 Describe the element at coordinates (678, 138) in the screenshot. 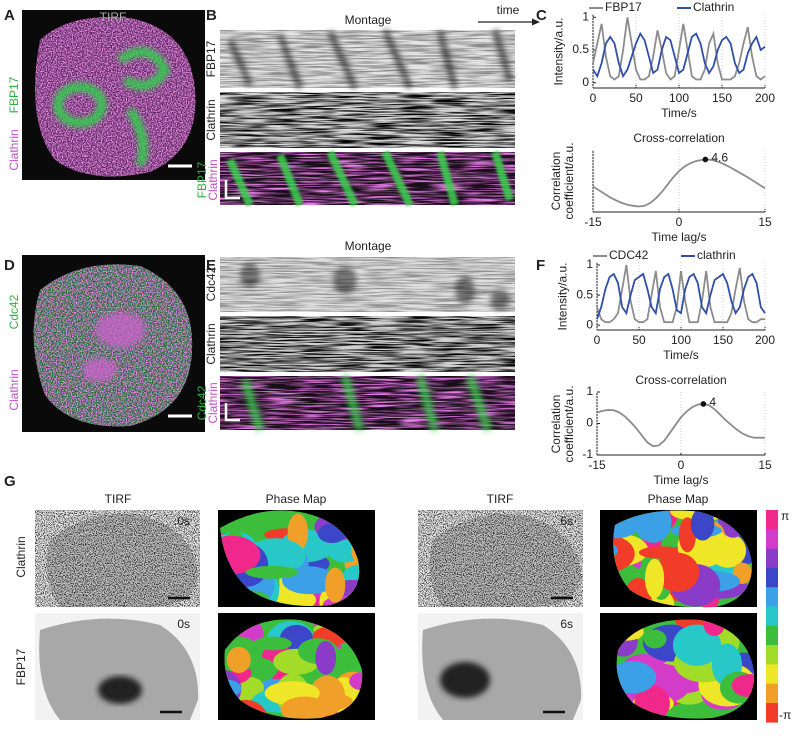

I see `chart-title: Cross-correlation` at that location.